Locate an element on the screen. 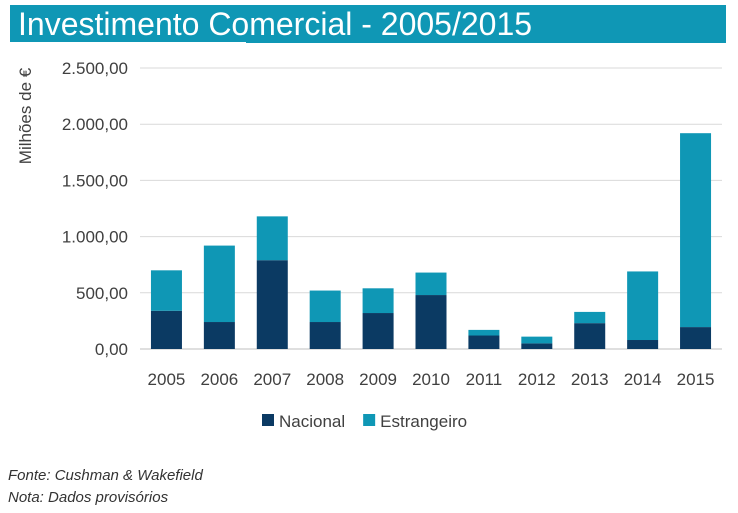  data-note: Nota: Dados provisórios is located at coordinates (88, 497).